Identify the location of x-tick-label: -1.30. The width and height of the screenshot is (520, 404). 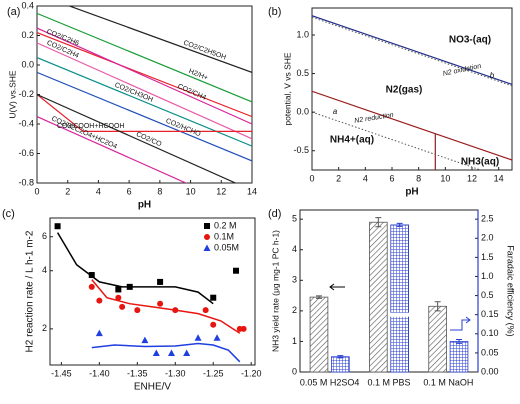
(175, 373).